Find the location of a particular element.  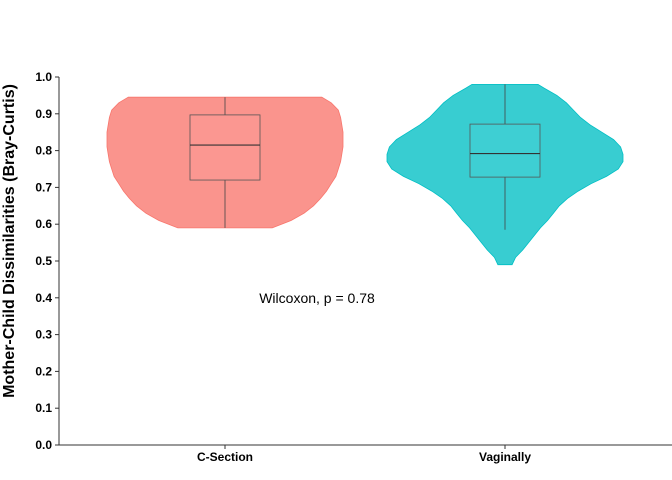

y-tick-label: 0.4 is located at coordinates (43, 298).